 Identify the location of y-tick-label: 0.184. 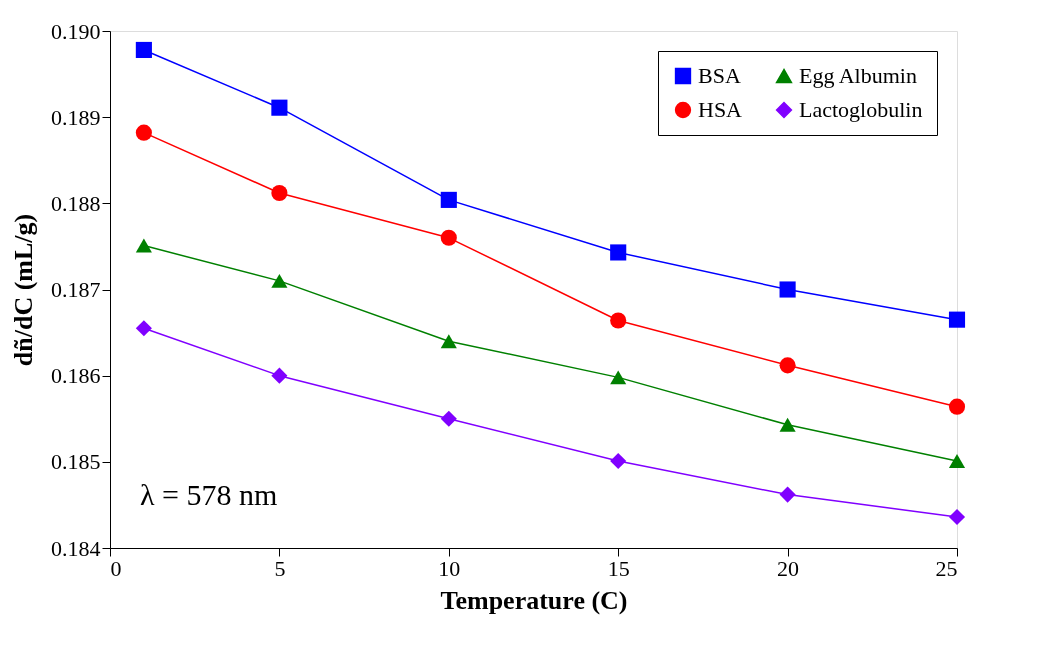
(76, 548).